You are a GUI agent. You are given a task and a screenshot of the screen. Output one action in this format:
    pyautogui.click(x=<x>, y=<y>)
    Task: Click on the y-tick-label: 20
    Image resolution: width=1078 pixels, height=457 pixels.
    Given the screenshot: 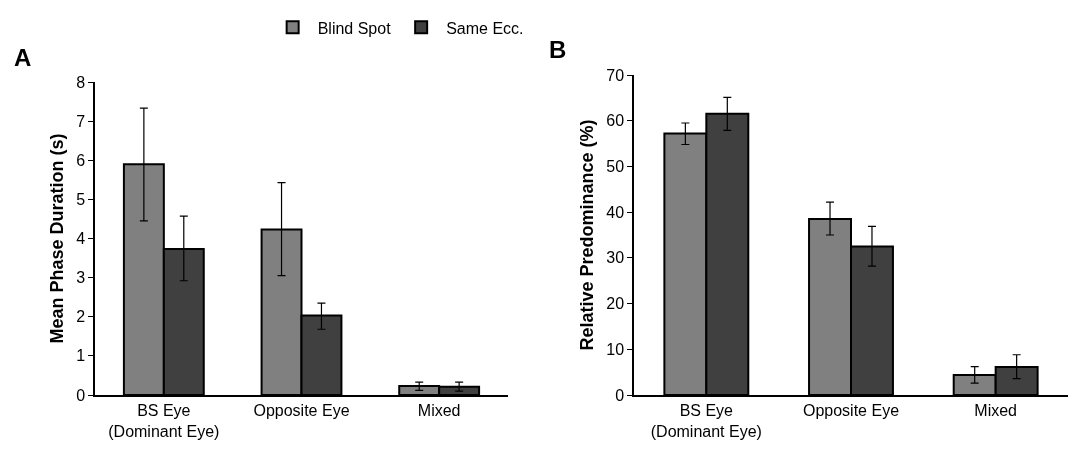 What is the action you would take?
    pyautogui.click(x=615, y=304)
    